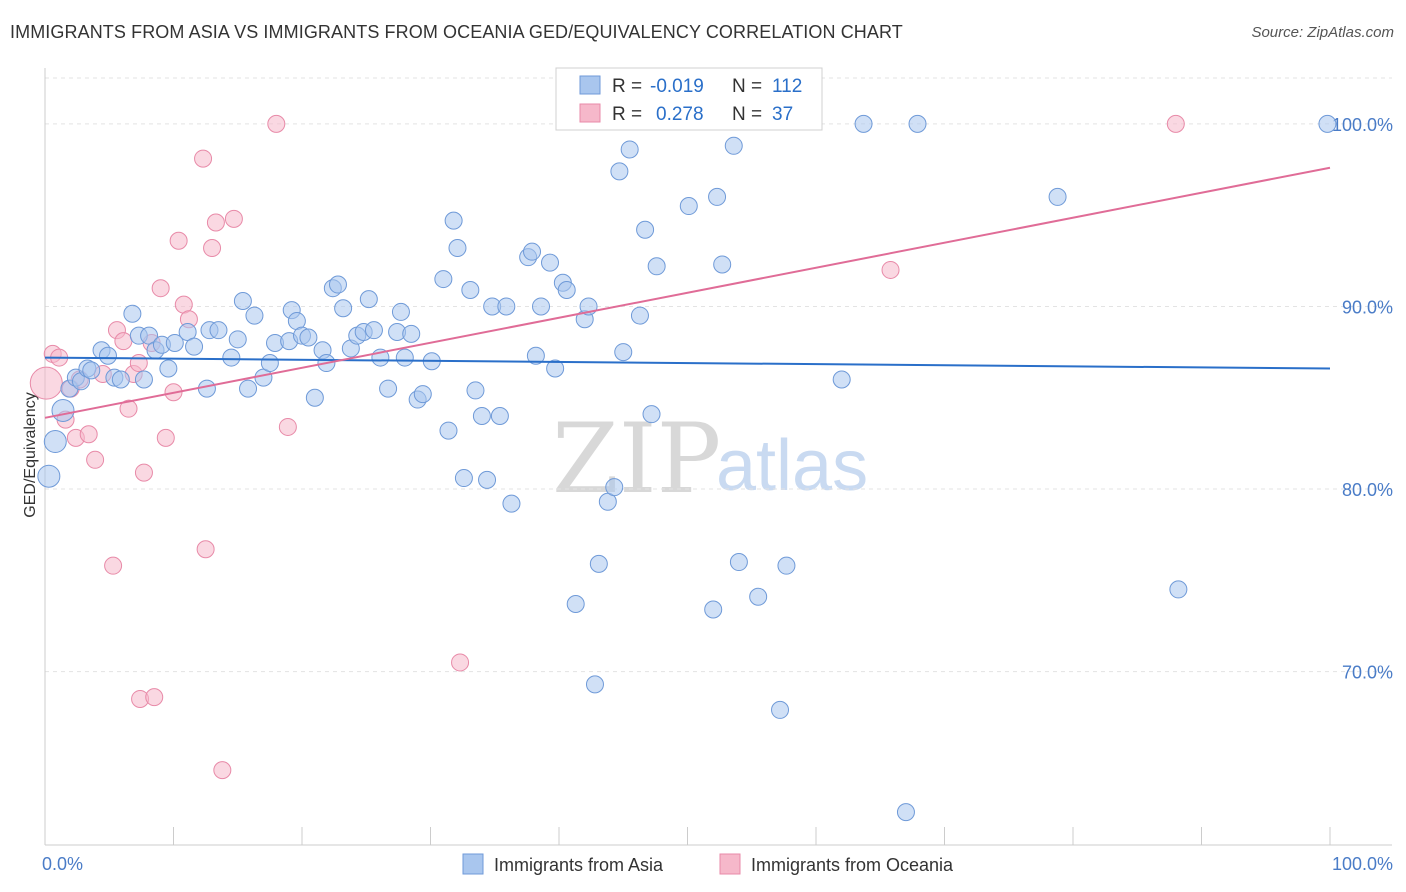 This screenshot has width=1406, height=892. Describe the element at coordinates (689, 99) in the screenshot. I see `correlation-legend: R = -0.019 N = 112 R = 0.278 N = 37` at that location.